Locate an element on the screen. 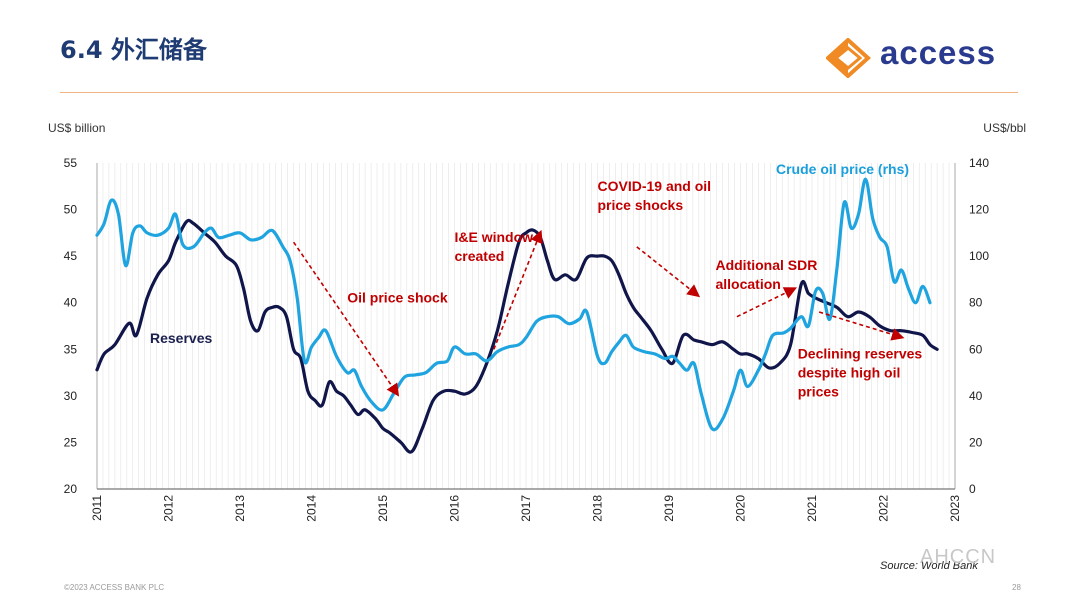 The height and width of the screenshot is (609, 1080). annotation-sdr-allocation: Additional SDR allocation is located at coordinates (766, 274).